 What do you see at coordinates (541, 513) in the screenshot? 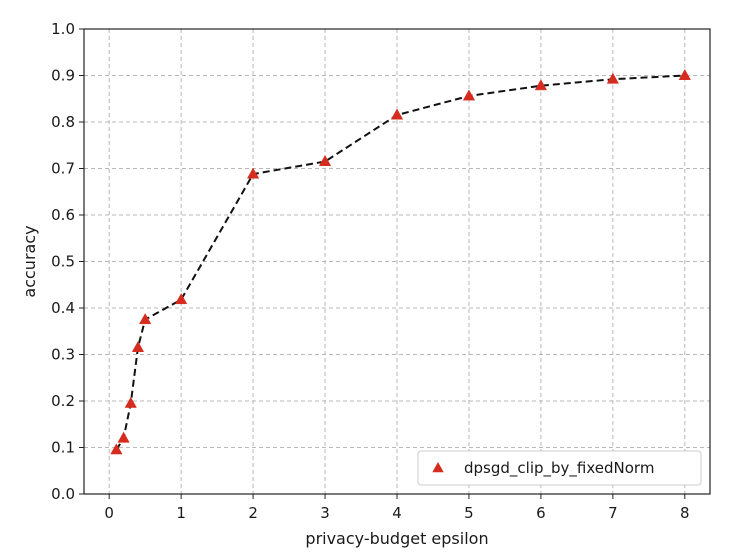
I see `x-tick-label: 6` at bounding box center [541, 513].